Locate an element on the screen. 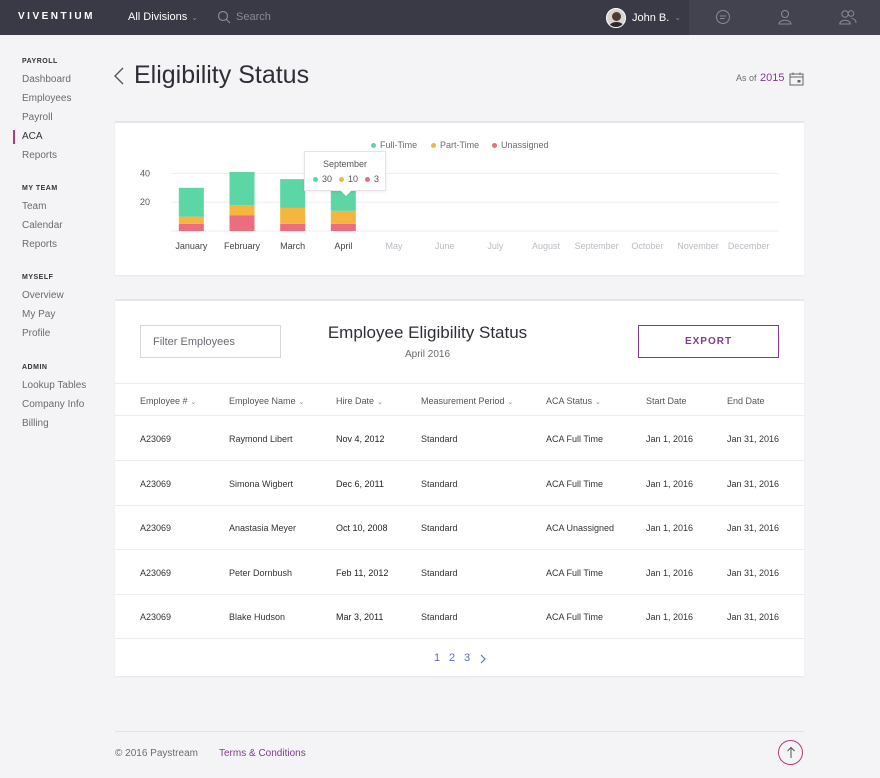 The width and height of the screenshot is (880, 778). table-subtitle: April 2016 is located at coordinates (427, 354).